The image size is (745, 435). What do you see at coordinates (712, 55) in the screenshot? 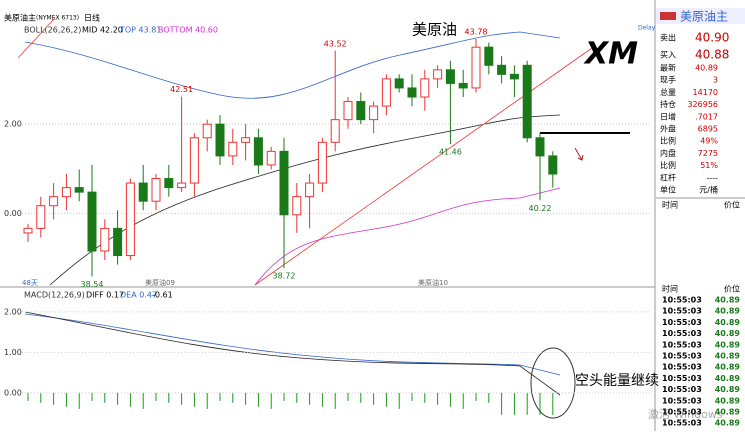
I see `buy-price: 40.88` at bounding box center [712, 55].